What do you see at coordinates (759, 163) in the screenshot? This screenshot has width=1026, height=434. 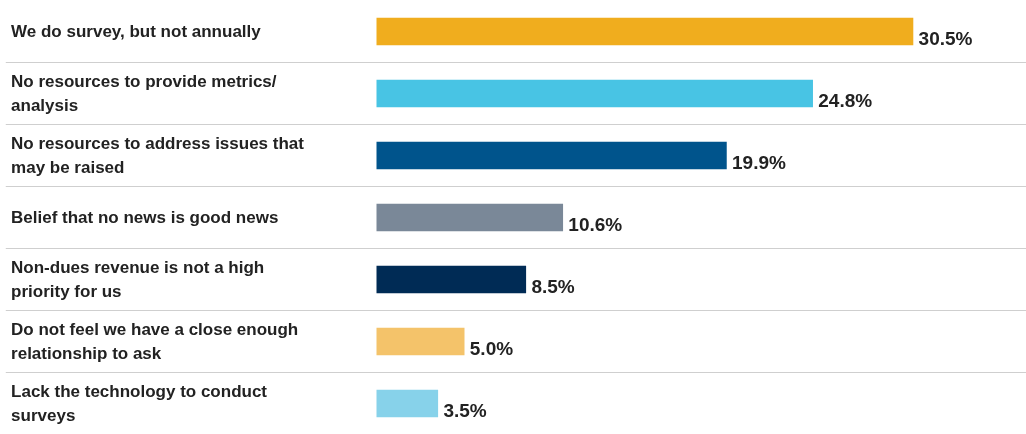 I see `data-label: 19.9%` at bounding box center [759, 163].